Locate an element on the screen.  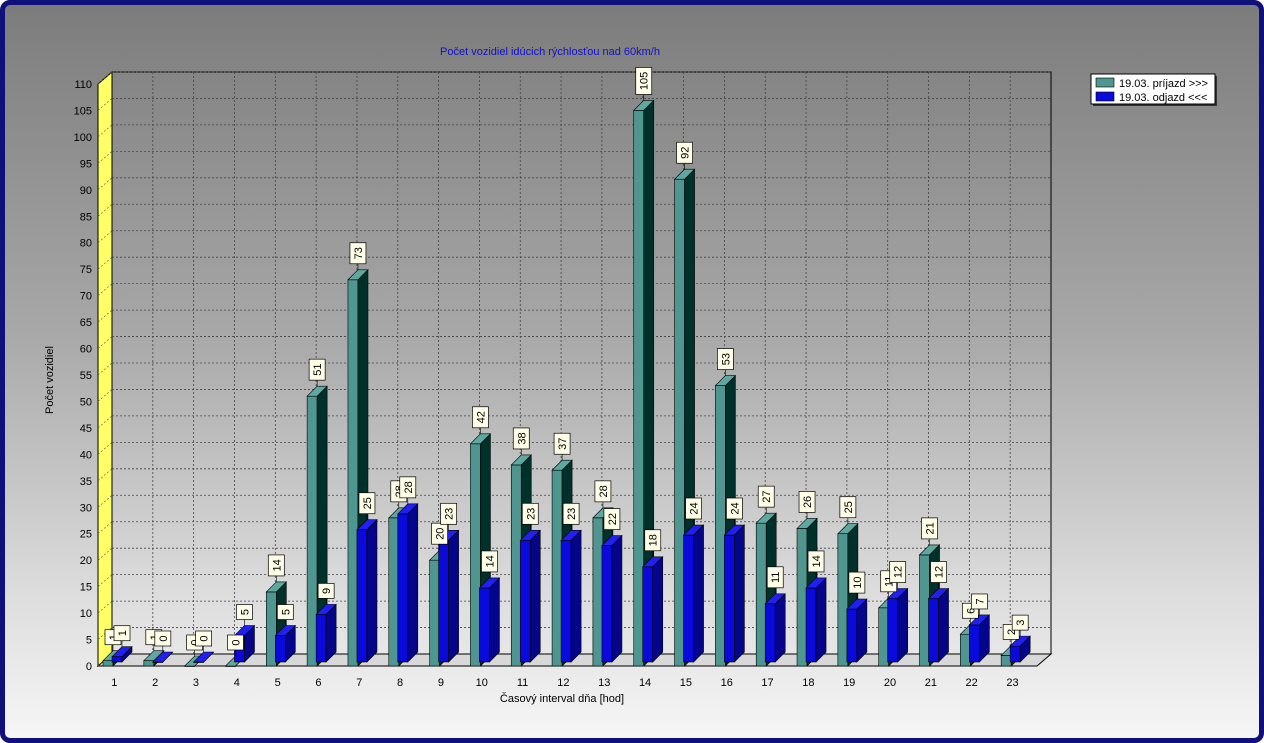
legend-label: 19.03. príjazd >>> is located at coordinates (1163, 84).